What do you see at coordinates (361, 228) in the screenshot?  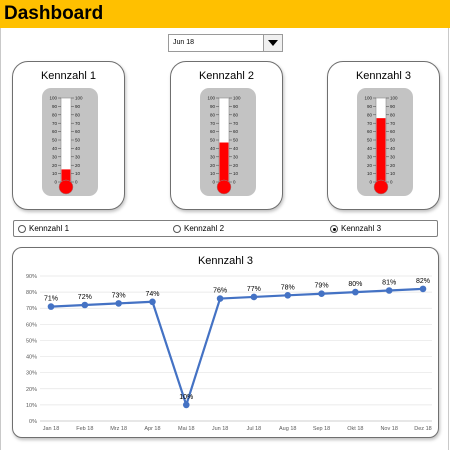 I see `radio-label: Kennzahl 3` at bounding box center [361, 228].